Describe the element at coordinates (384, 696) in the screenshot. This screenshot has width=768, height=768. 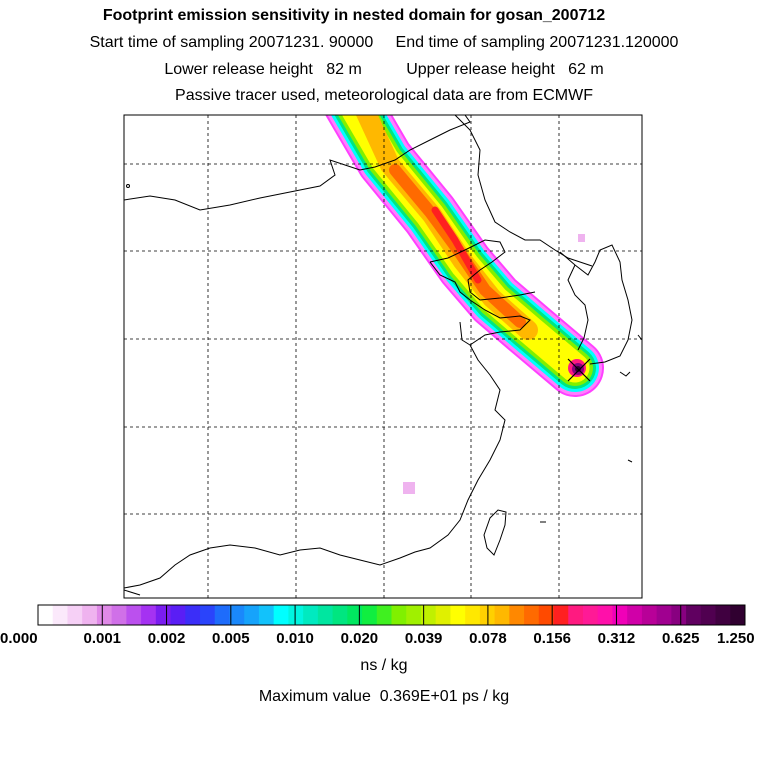
I see `maximum-value: Maximum value 0.369E+01 ps / kg` at that location.